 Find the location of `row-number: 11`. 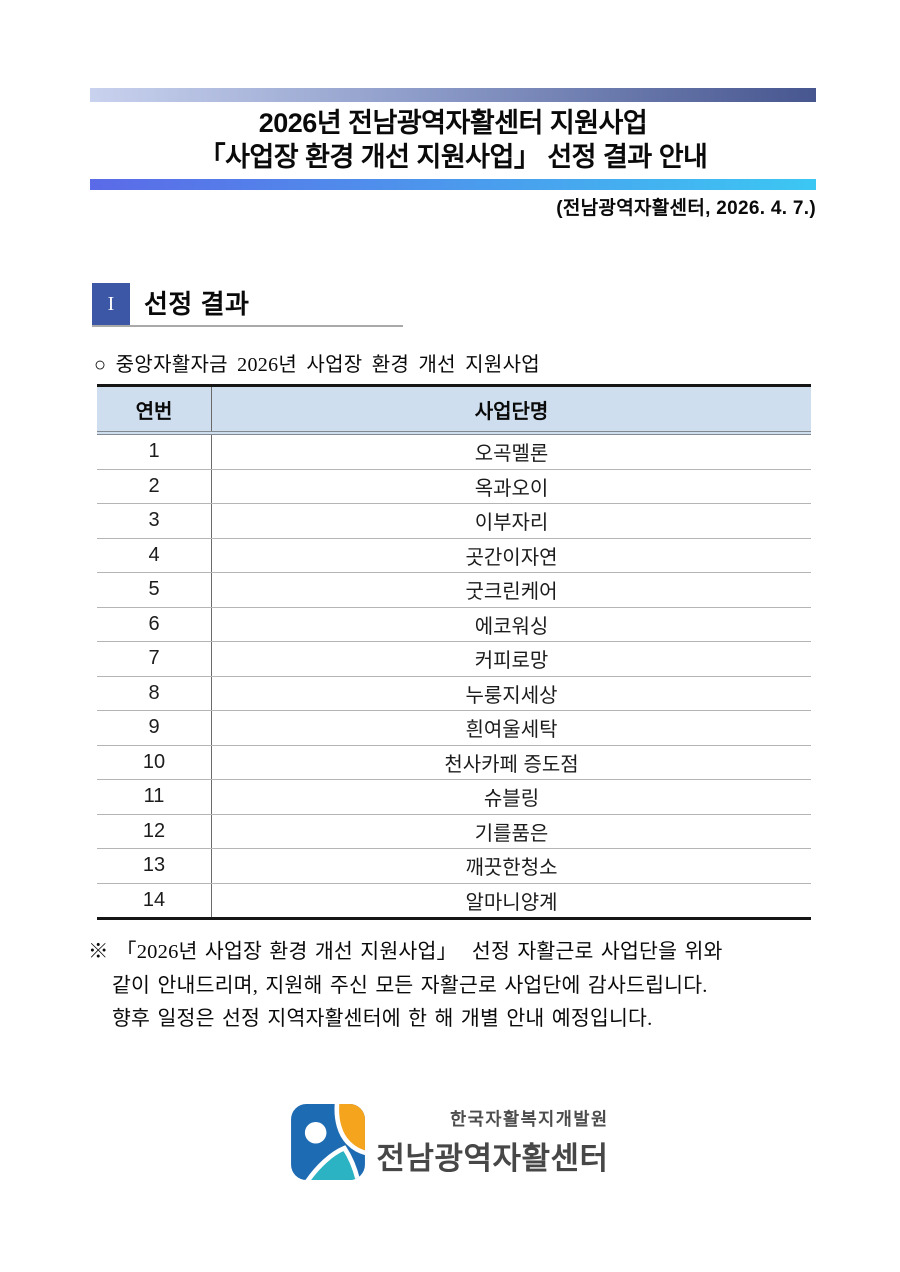

row-number: 11 is located at coordinates (154, 797).